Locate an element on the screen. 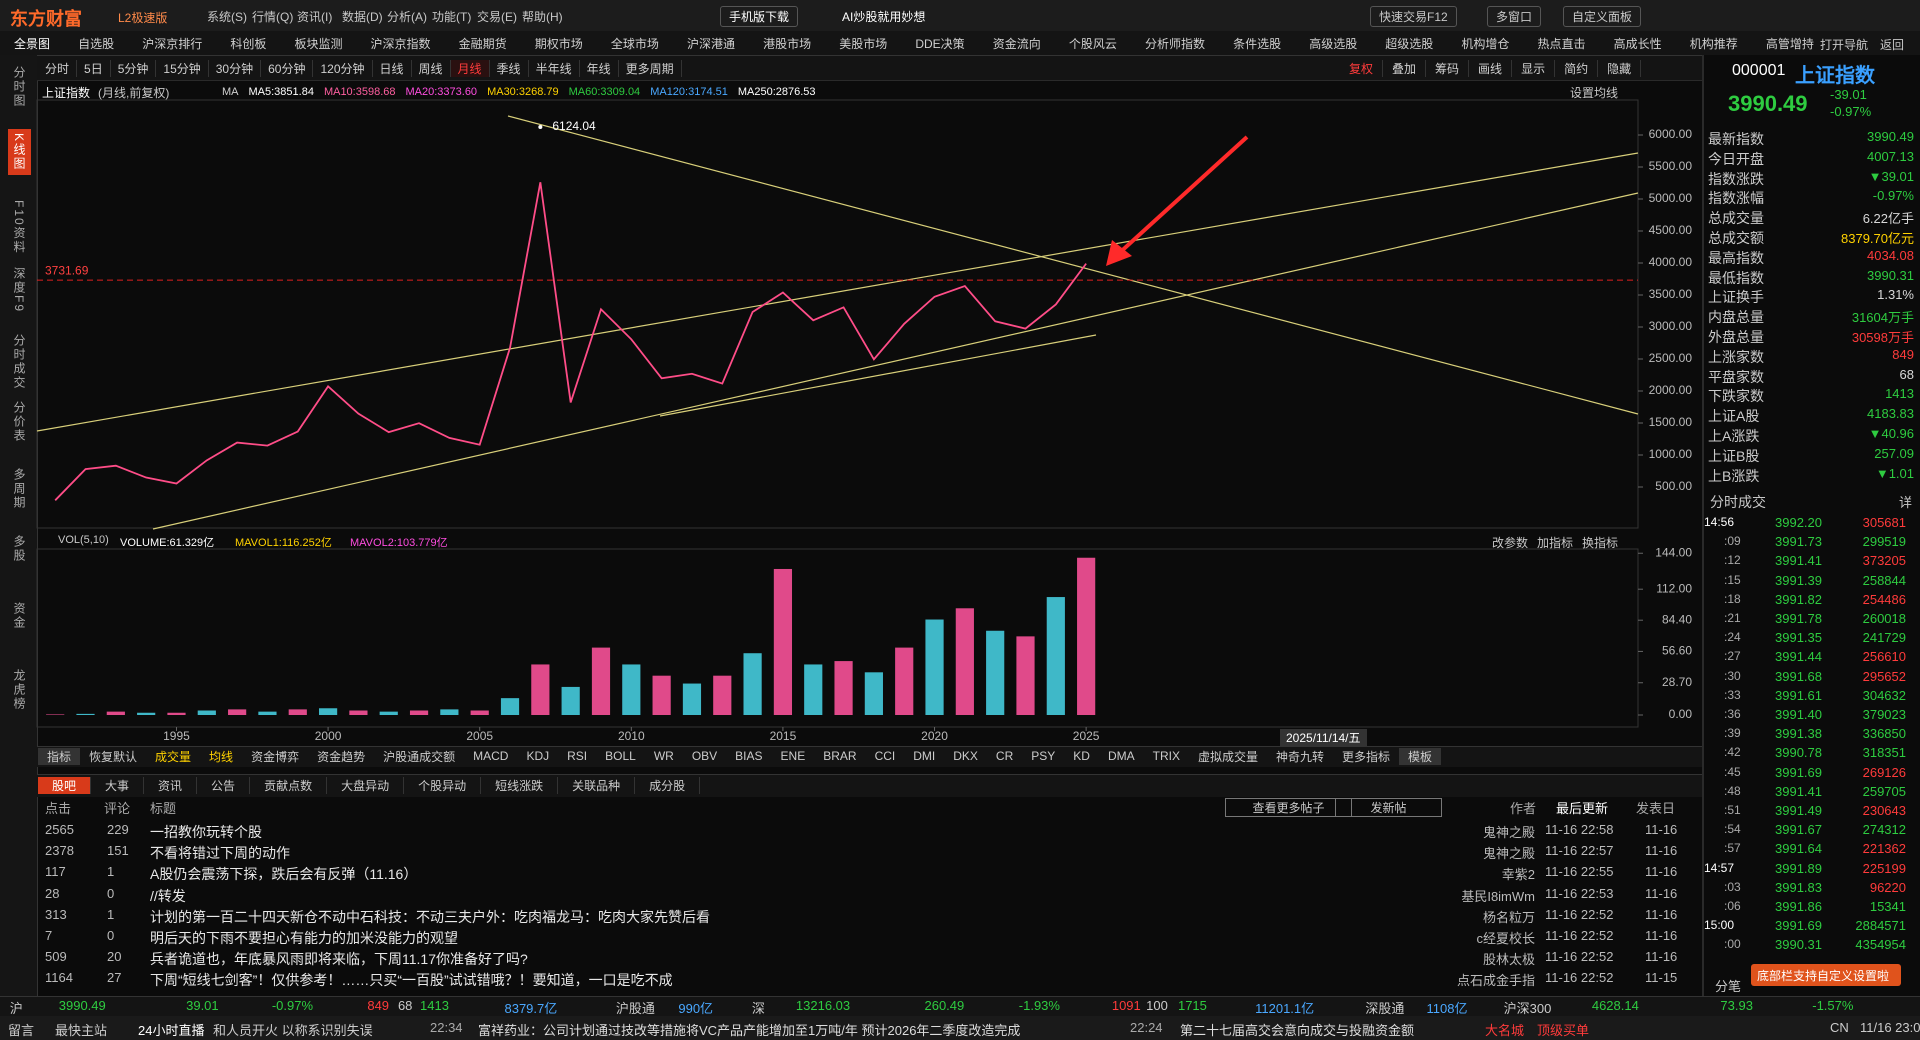 The height and width of the screenshot is (1040, 1920). side-tab: 多周期 is located at coordinates (19, 489).